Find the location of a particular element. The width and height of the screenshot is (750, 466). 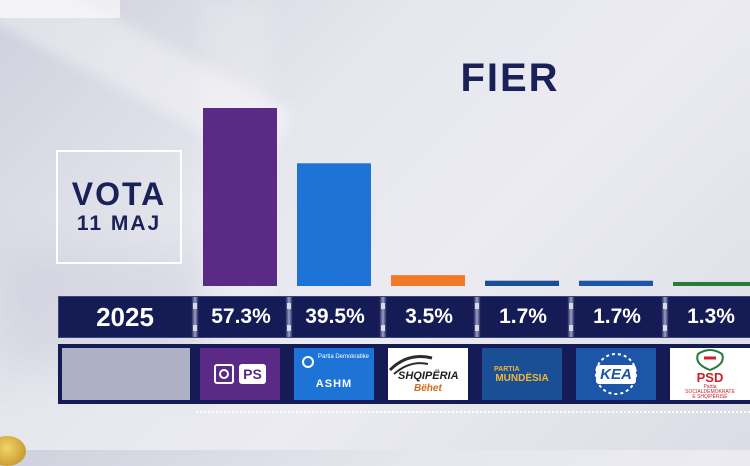

vote-label: VOTA is located at coordinates (119, 194).